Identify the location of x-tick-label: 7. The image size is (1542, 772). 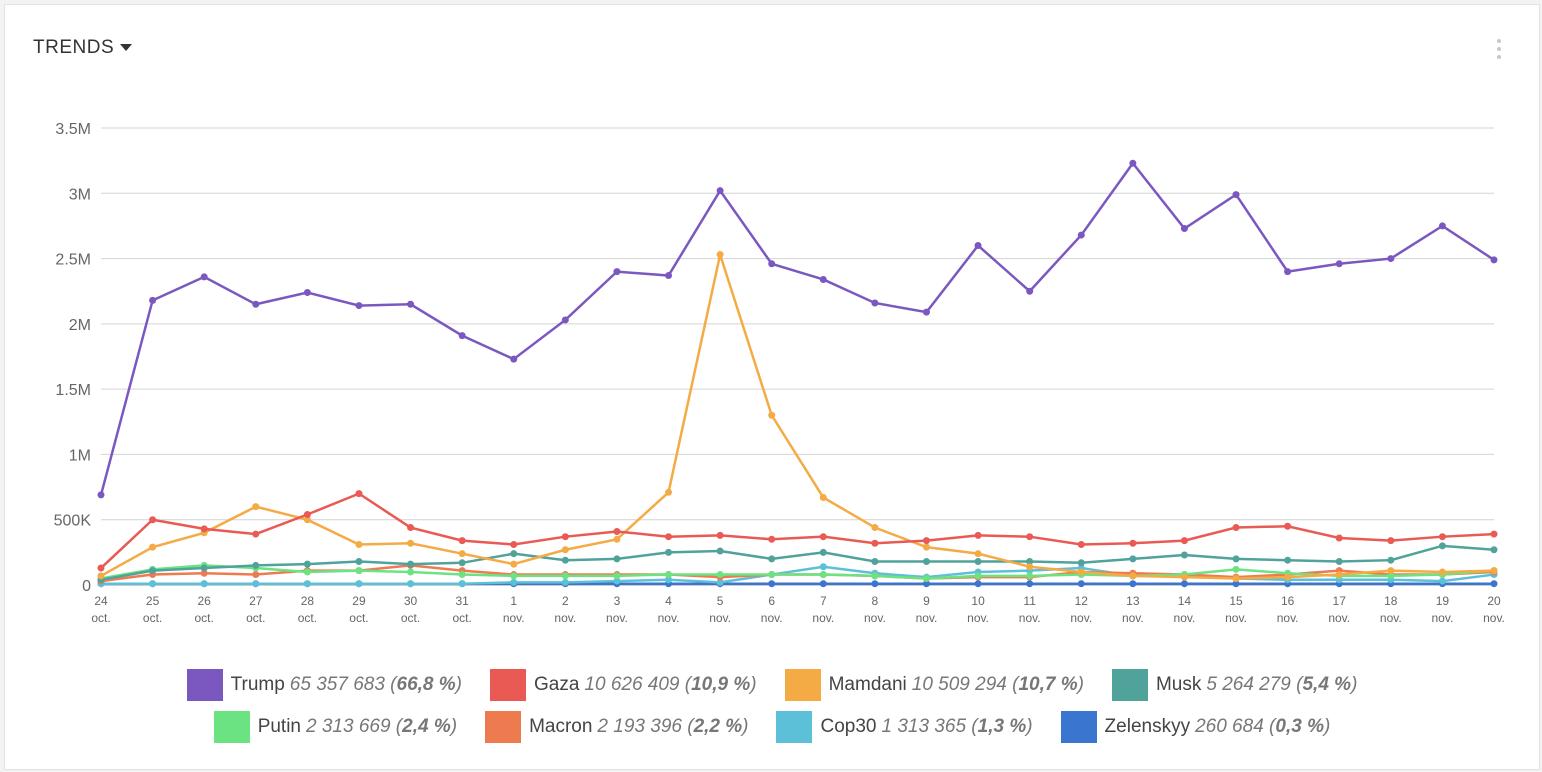
(823, 601).